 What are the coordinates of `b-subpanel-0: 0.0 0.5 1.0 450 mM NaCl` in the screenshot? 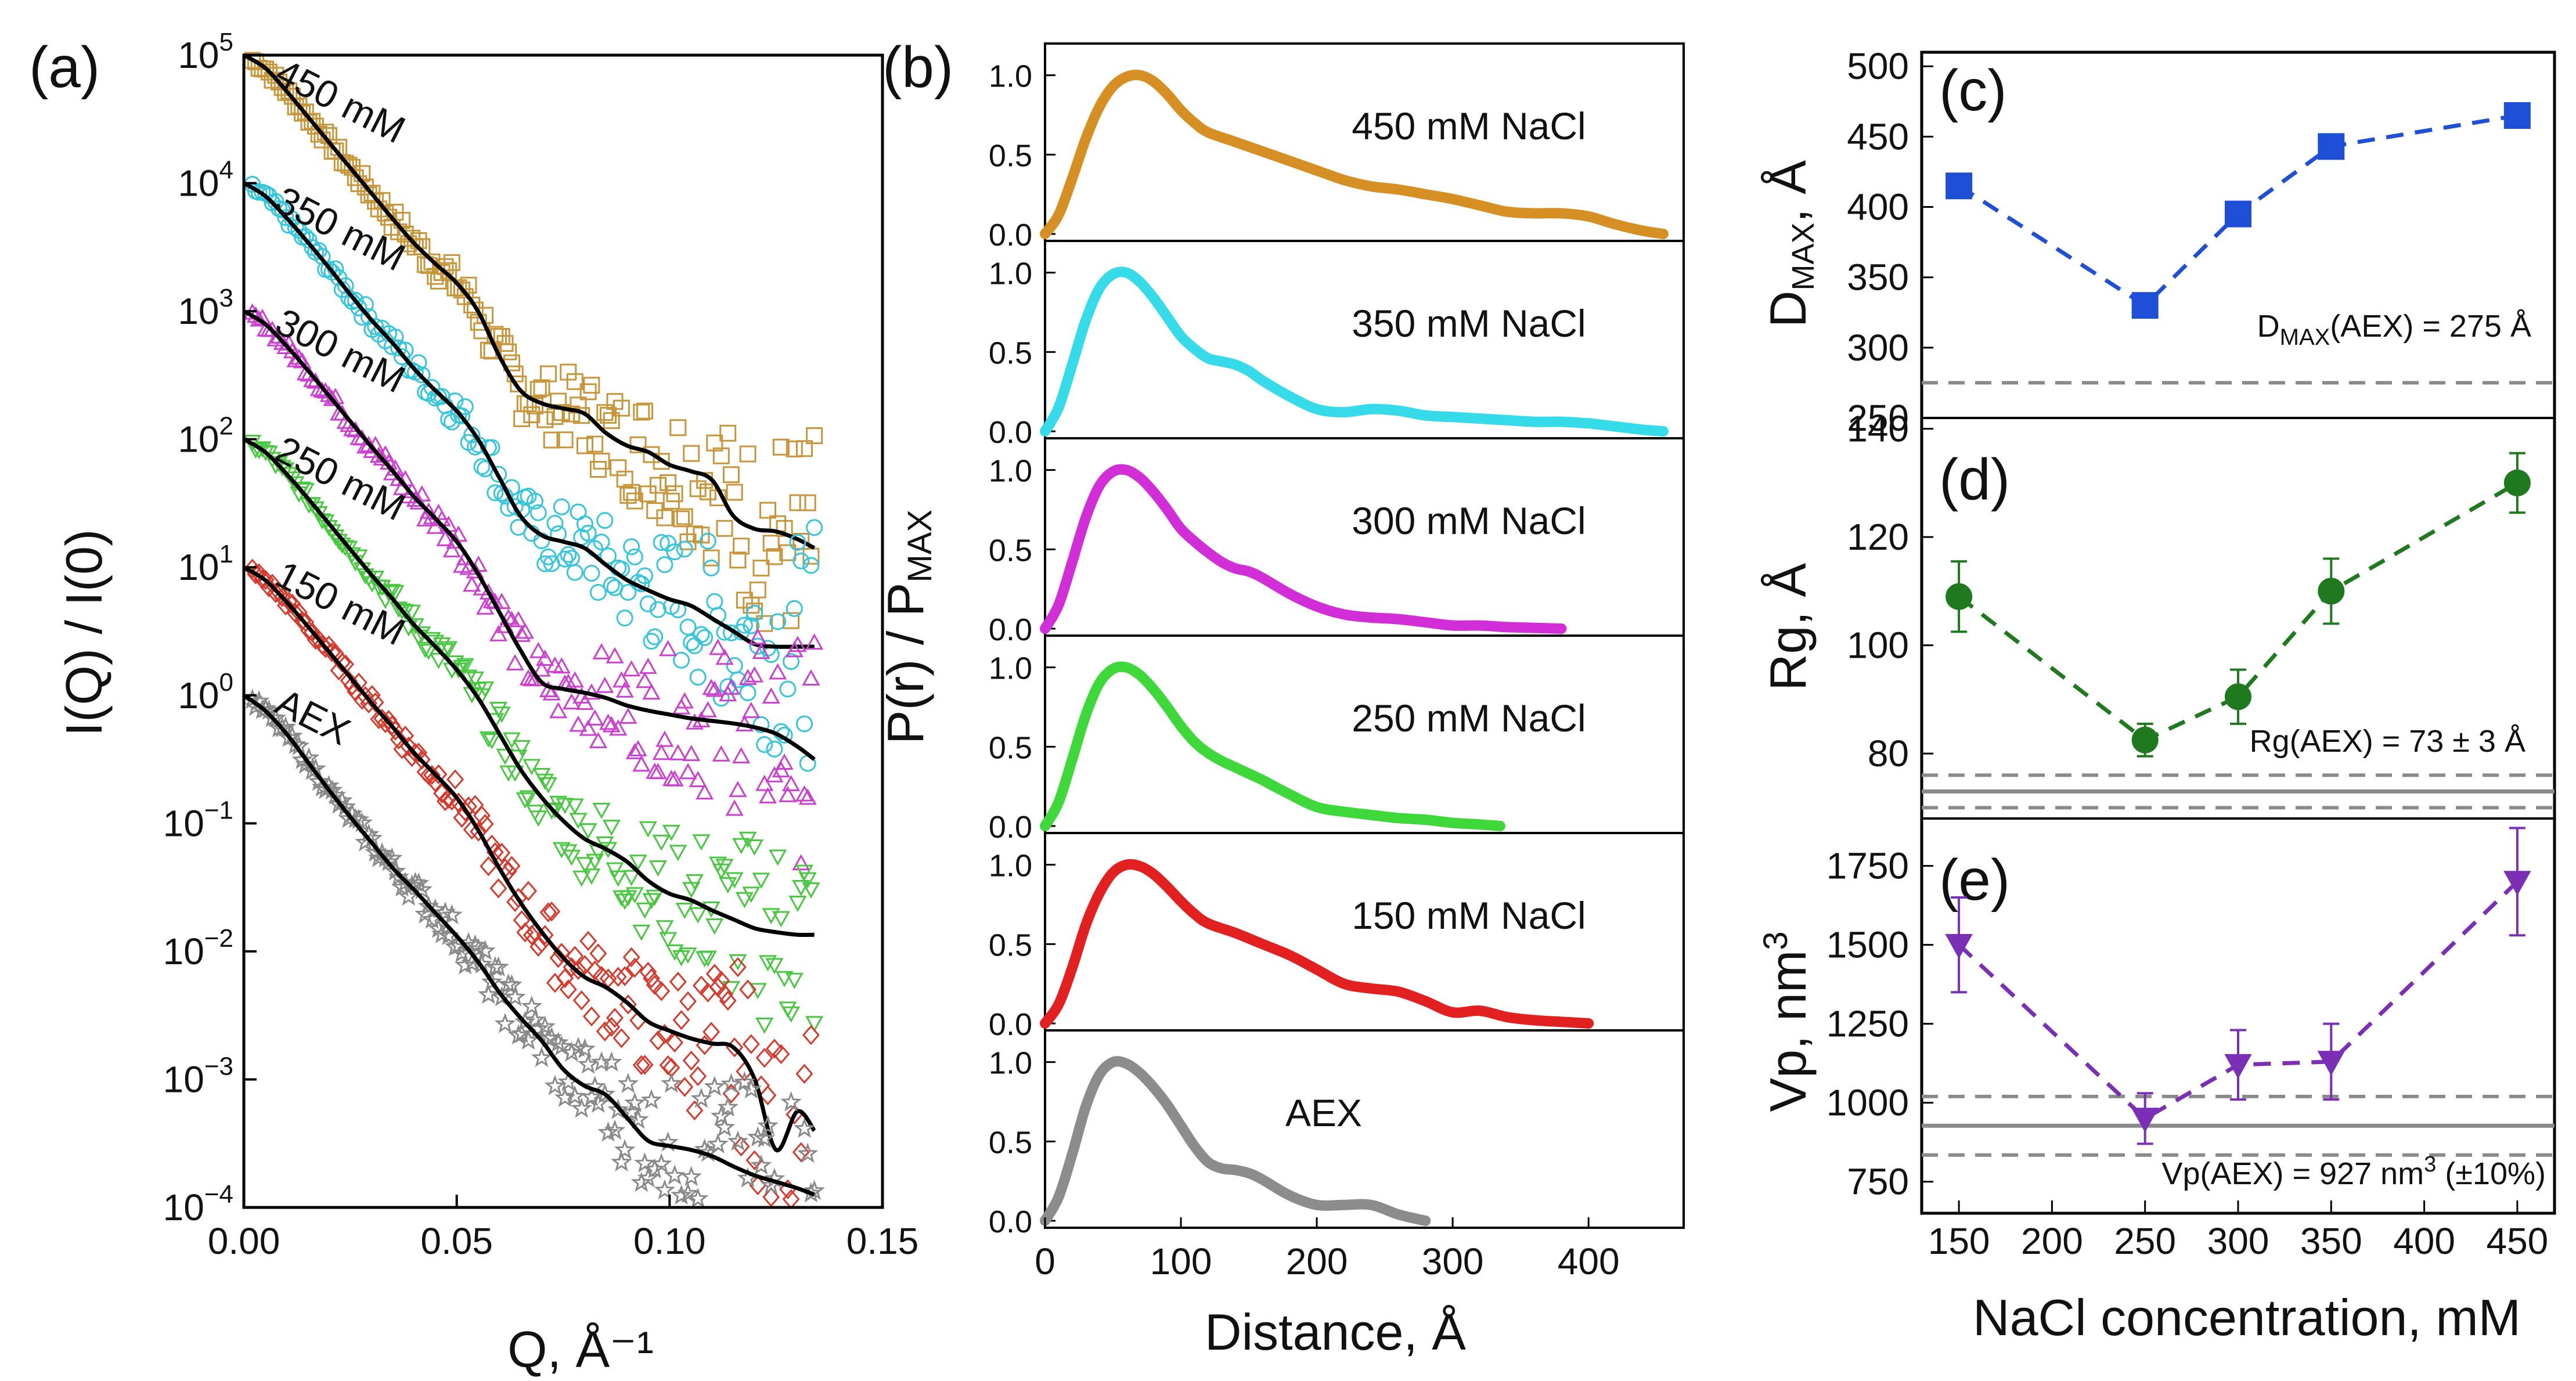 It's located at (1337, 147).